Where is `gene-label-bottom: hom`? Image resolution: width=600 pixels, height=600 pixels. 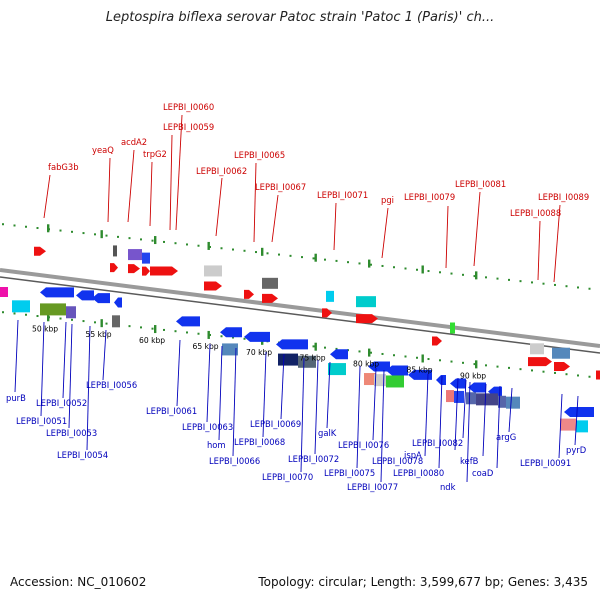
gene-label-bottom: hom is located at coordinates (216, 445).